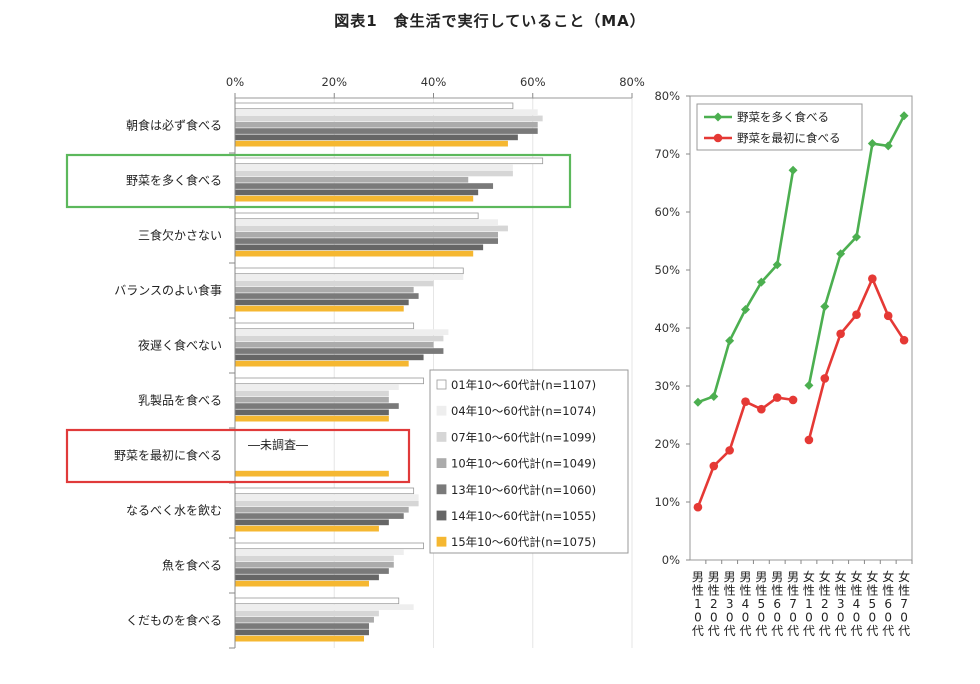 The height and width of the screenshot is (684, 980). I want to click on line-x-category-char: 3, so click(730, 604).